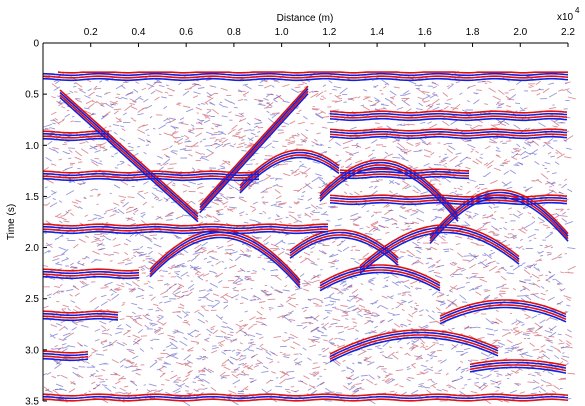  Describe the element at coordinates (425, 32) in the screenshot. I see `x-tick-label: 1.6` at that location.